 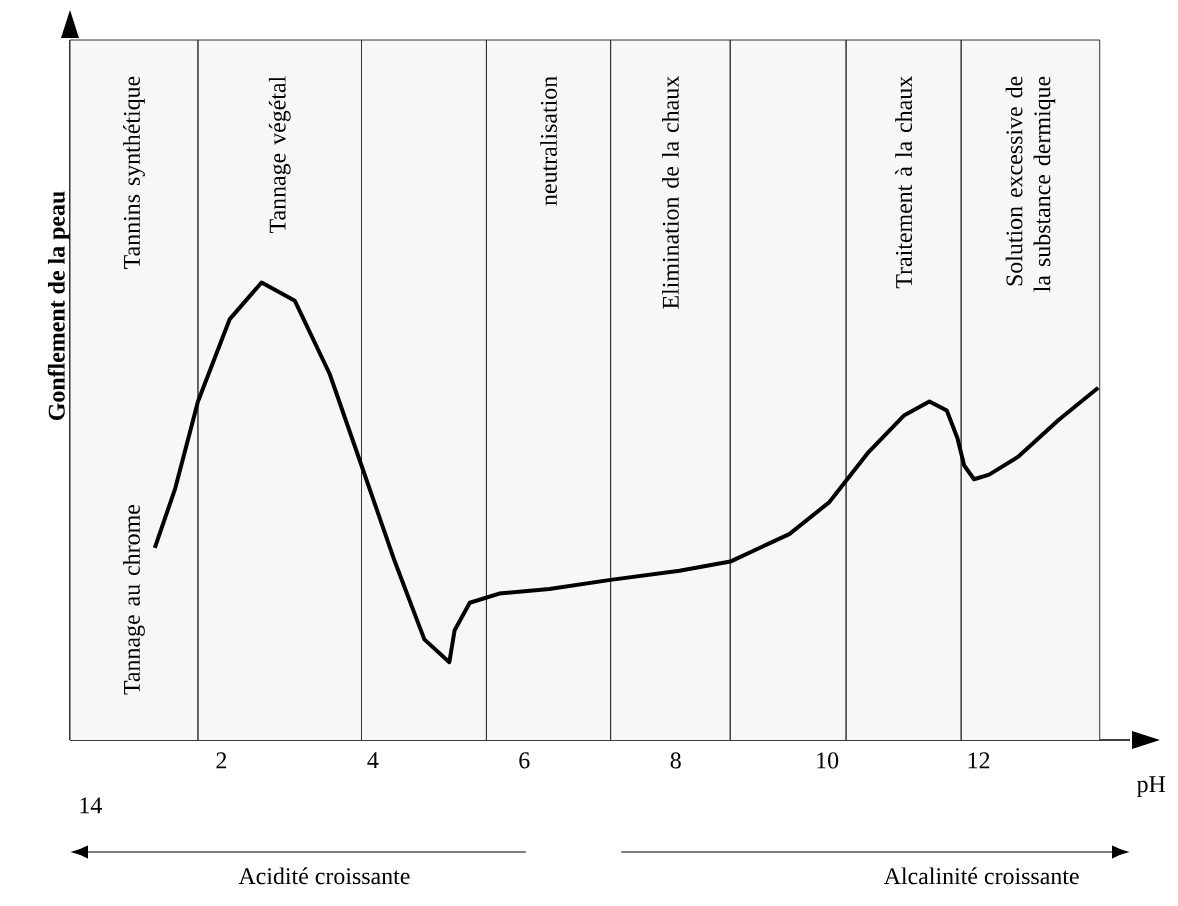 What do you see at coordinates (373, 760) in the screenshot?
I see `x-tick-label: 4` at bounding box center [373, 760].